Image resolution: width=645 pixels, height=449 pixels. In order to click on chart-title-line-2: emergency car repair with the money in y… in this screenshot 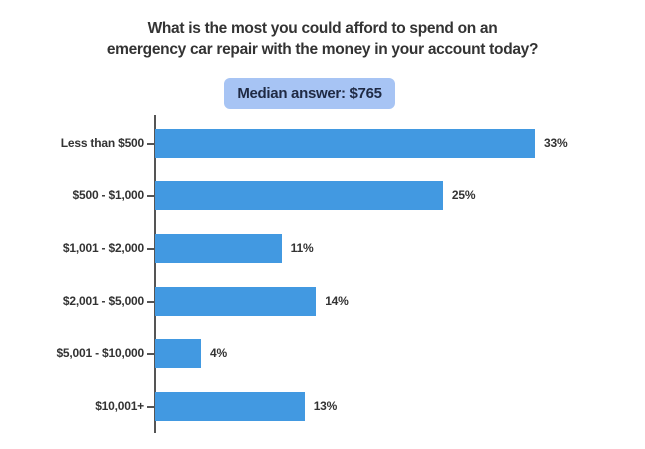, I will do `click(322, 49)`.